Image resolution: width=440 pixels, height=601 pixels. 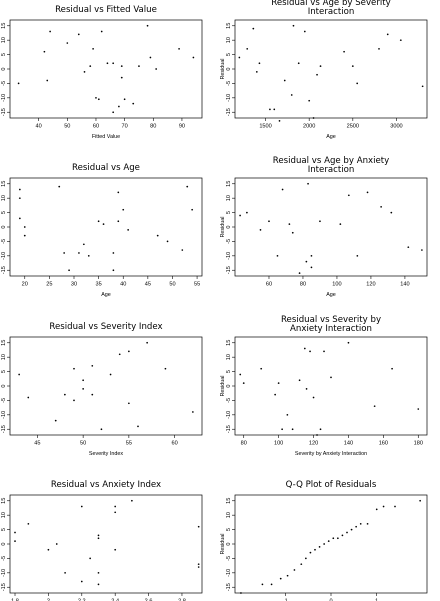 What do you see at coordinates (331, 69) in the screenshot?
I see `plot-frame` at bounding box center [331, 69].